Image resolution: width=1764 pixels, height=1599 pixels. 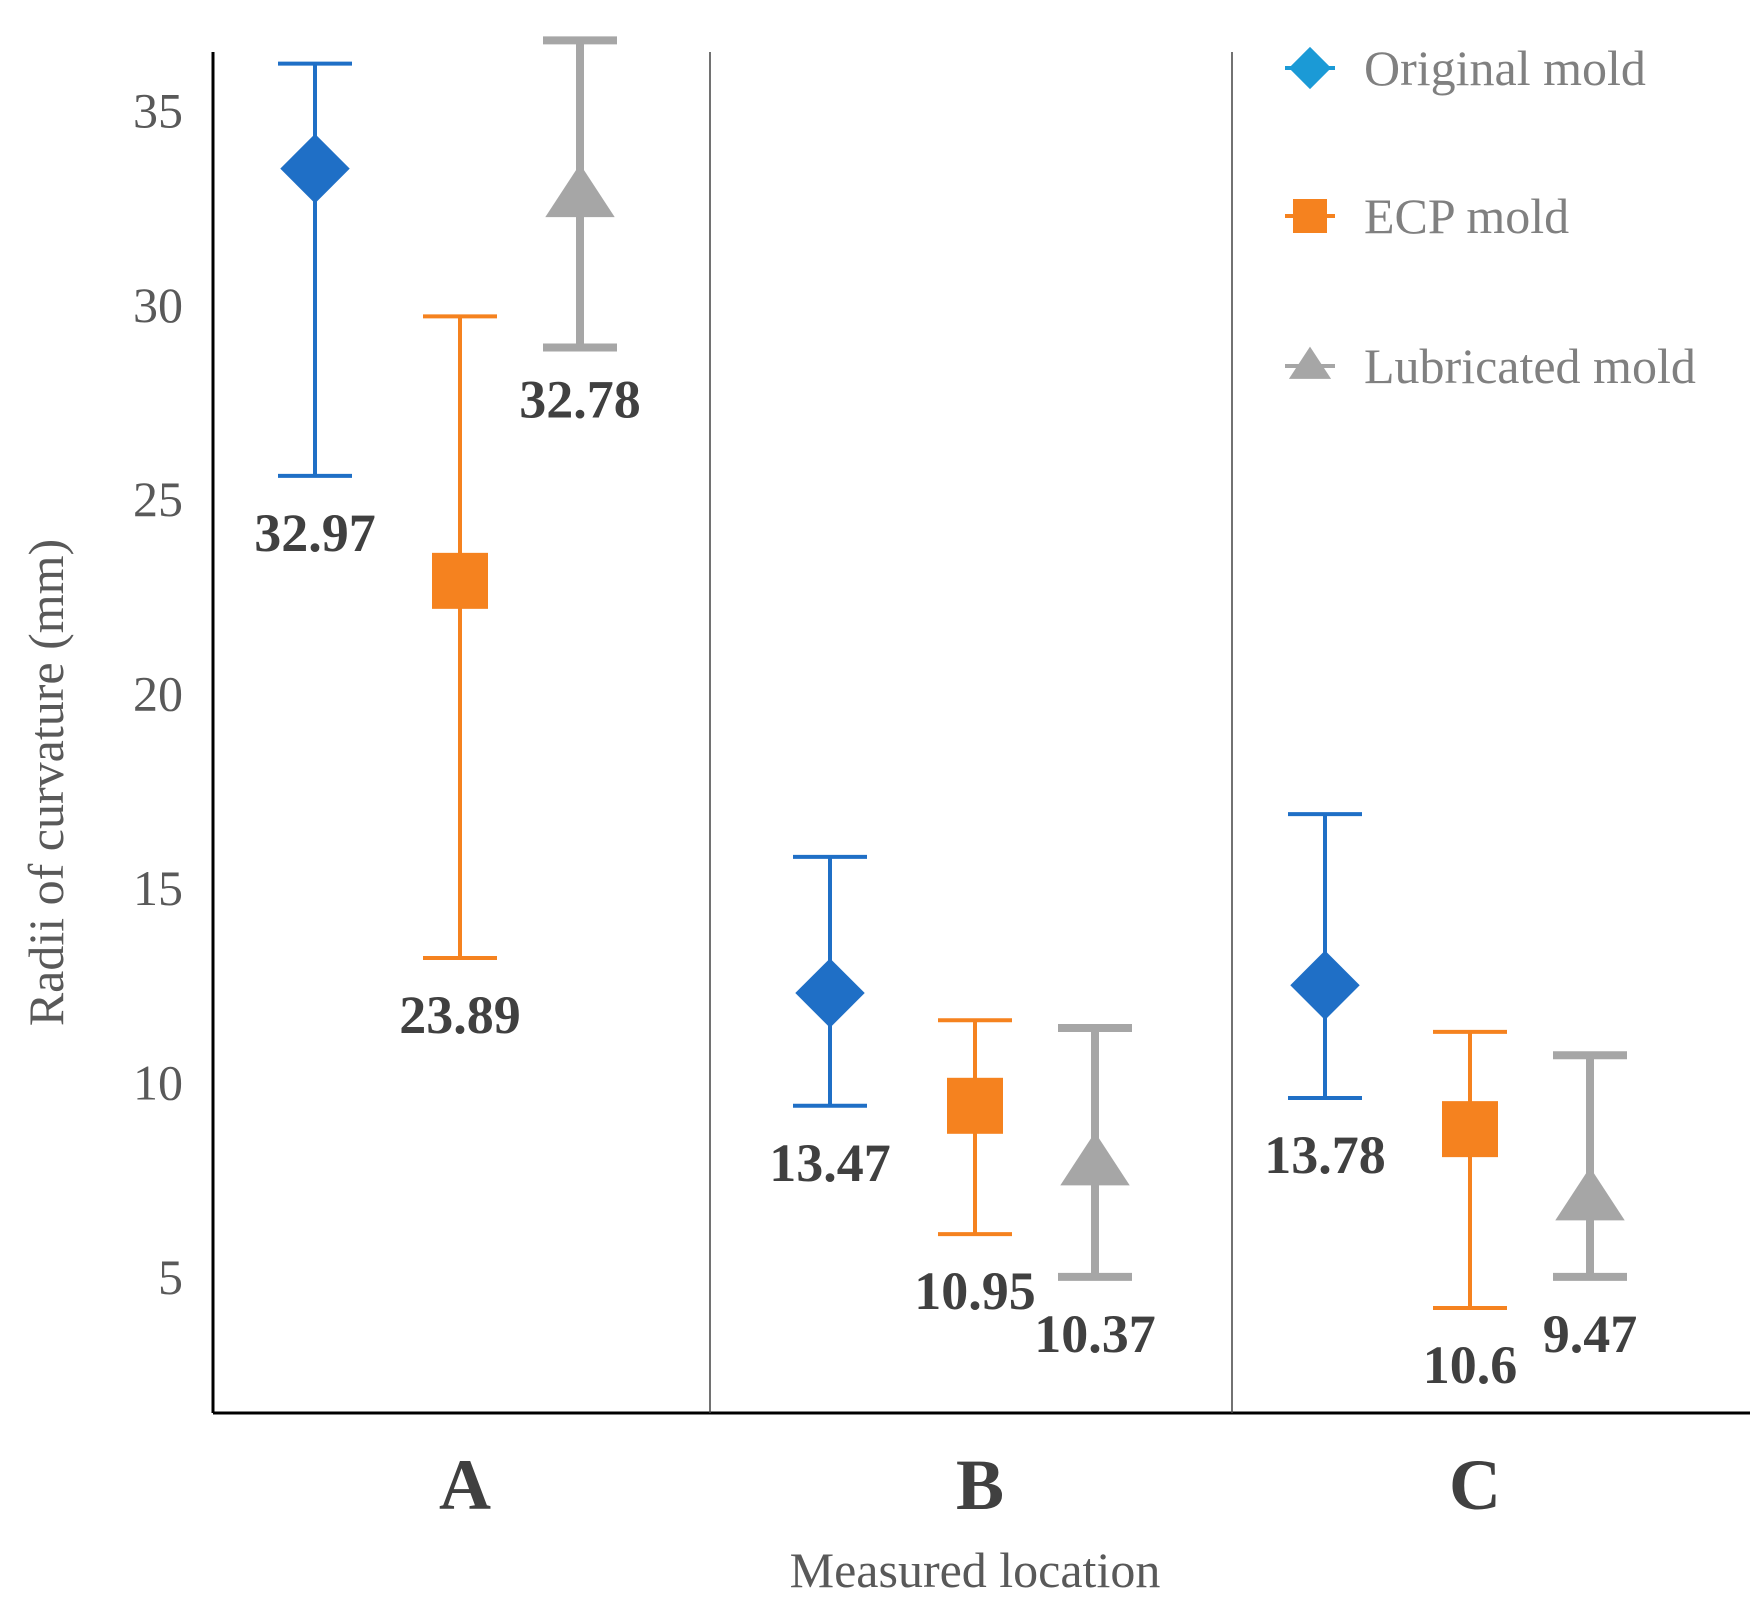 What do you see at coordinates (170, 1277) in the screenshot?
I see `y-tick-label-5: 5` at bounding box center [170, 1277].